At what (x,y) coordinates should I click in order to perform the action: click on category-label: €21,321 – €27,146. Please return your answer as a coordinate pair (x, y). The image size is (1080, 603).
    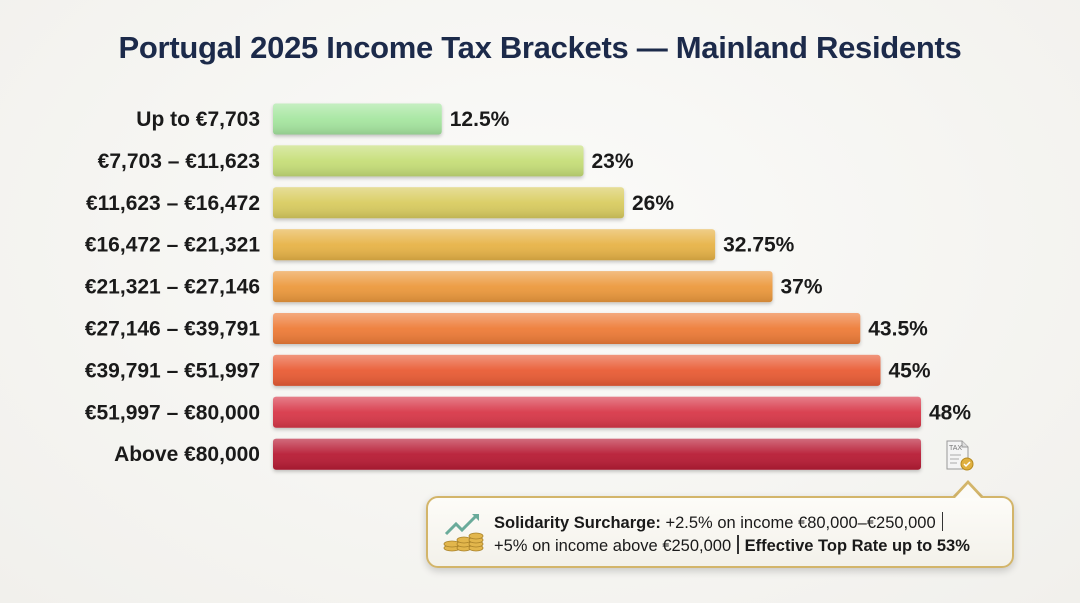
    Looking at the image, I should click on (172, 287).